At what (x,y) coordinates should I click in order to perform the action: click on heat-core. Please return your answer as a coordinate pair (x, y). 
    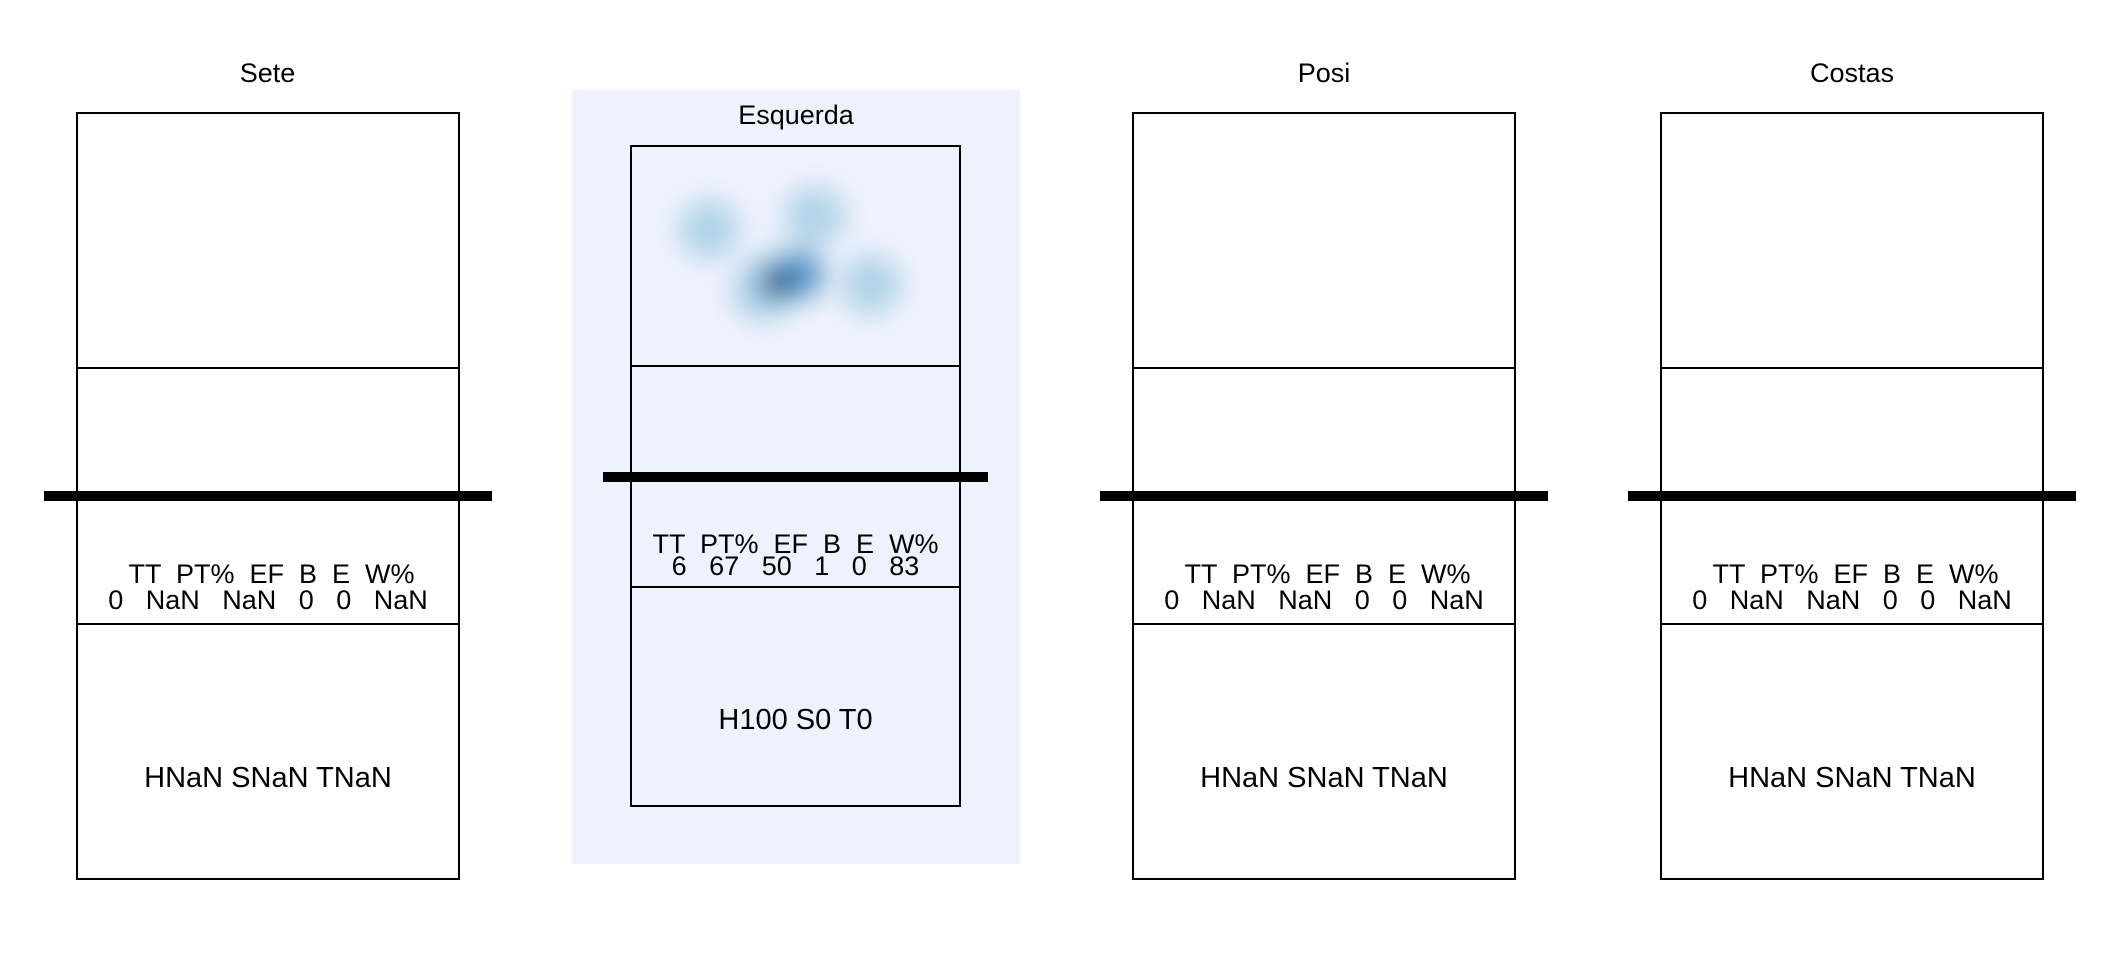
    Looking at the image, I should click on (801, 273).